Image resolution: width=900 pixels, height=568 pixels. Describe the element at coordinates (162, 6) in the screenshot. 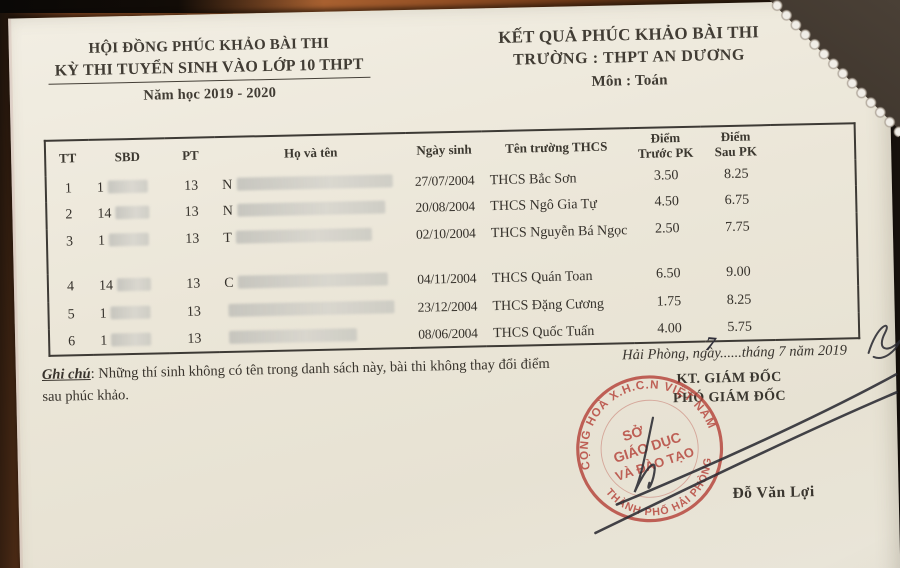

I see `dark-table-edge` at that location.